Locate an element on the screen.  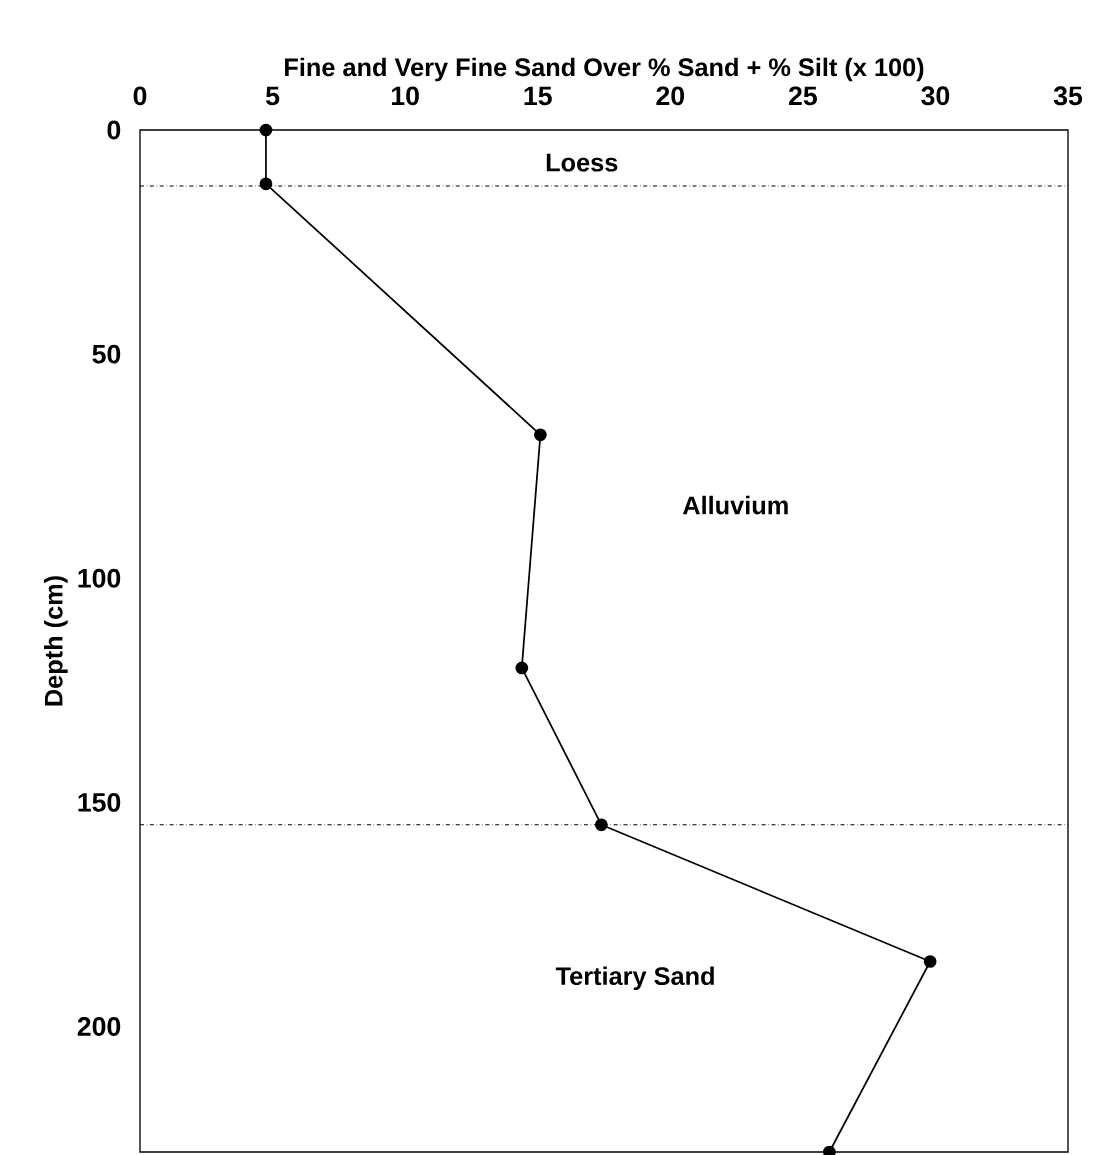
y-tick-label: 150 is located at coordinates (99, 802).